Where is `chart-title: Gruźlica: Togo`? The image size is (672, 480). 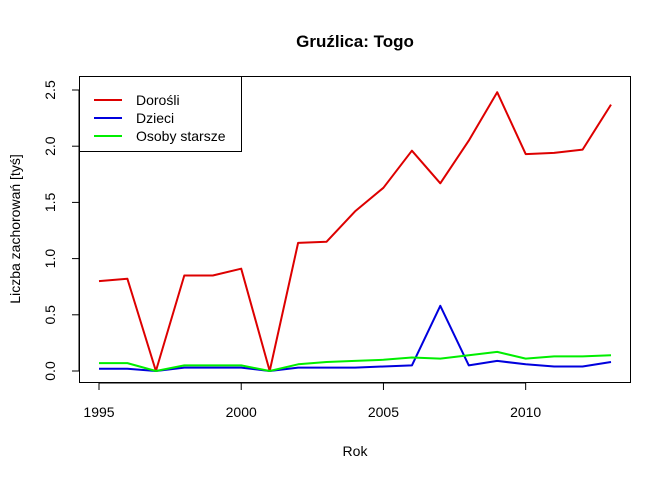 chart-title: Gruźlica: Togo is located at coordinates (355, 41).